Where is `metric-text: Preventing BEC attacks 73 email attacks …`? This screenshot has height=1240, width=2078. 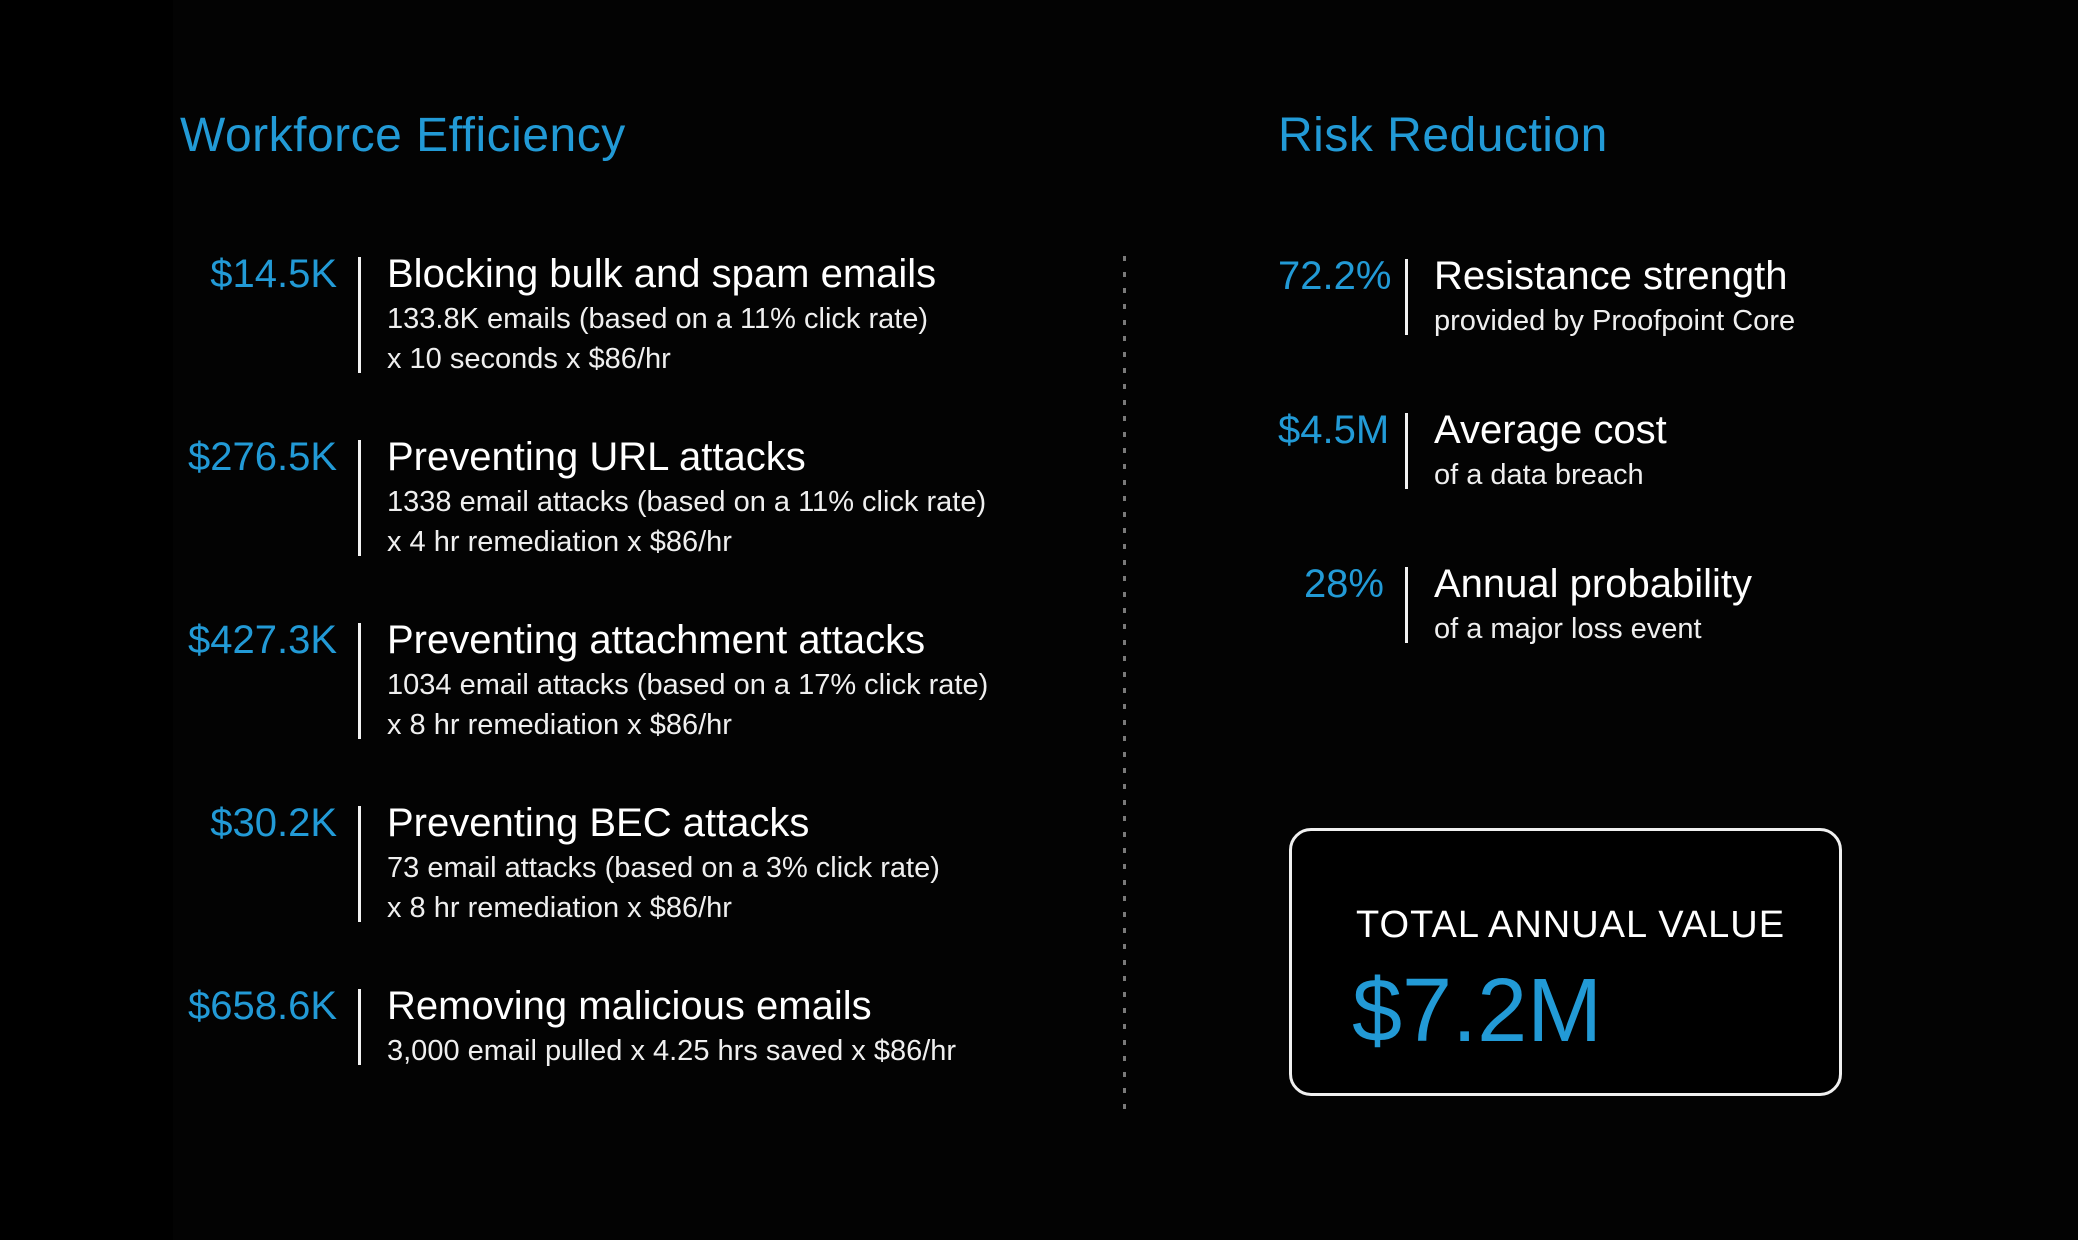 metric-text: Preventing BEC attacks 73 email attacks … is located at coordinates (663, 863).